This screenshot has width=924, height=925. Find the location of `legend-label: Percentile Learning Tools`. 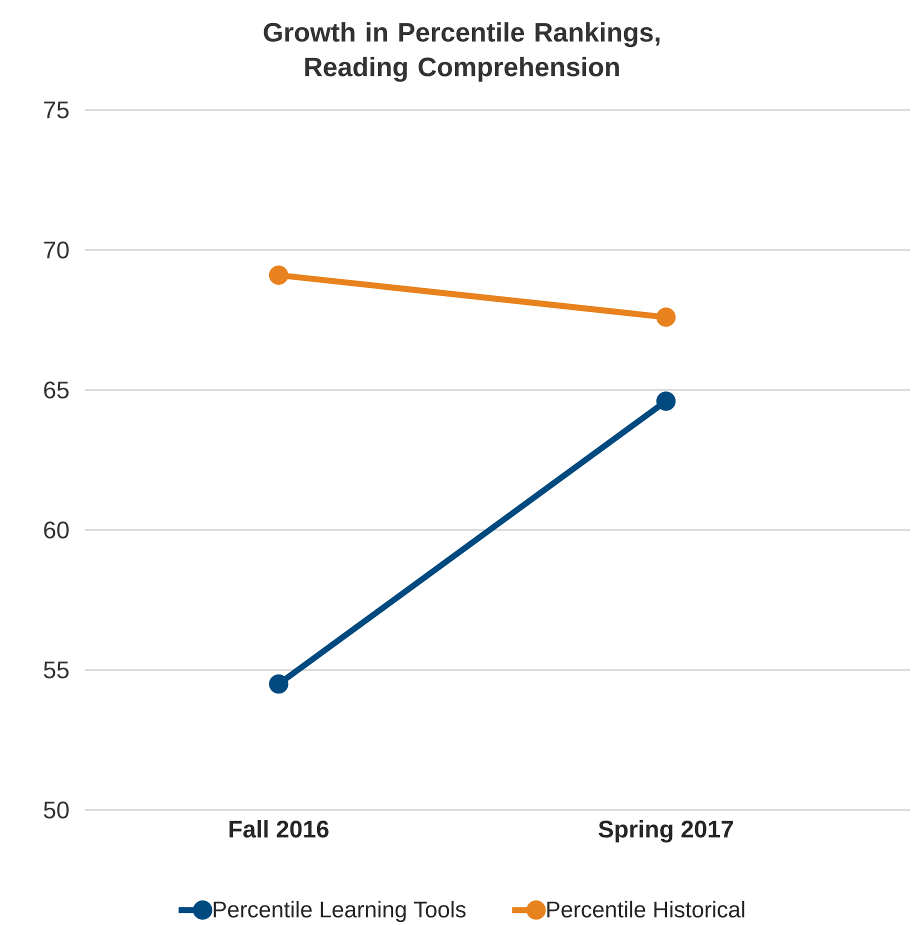

legend-label: Percentile Learning Tools is located at coordinates (340, 911).